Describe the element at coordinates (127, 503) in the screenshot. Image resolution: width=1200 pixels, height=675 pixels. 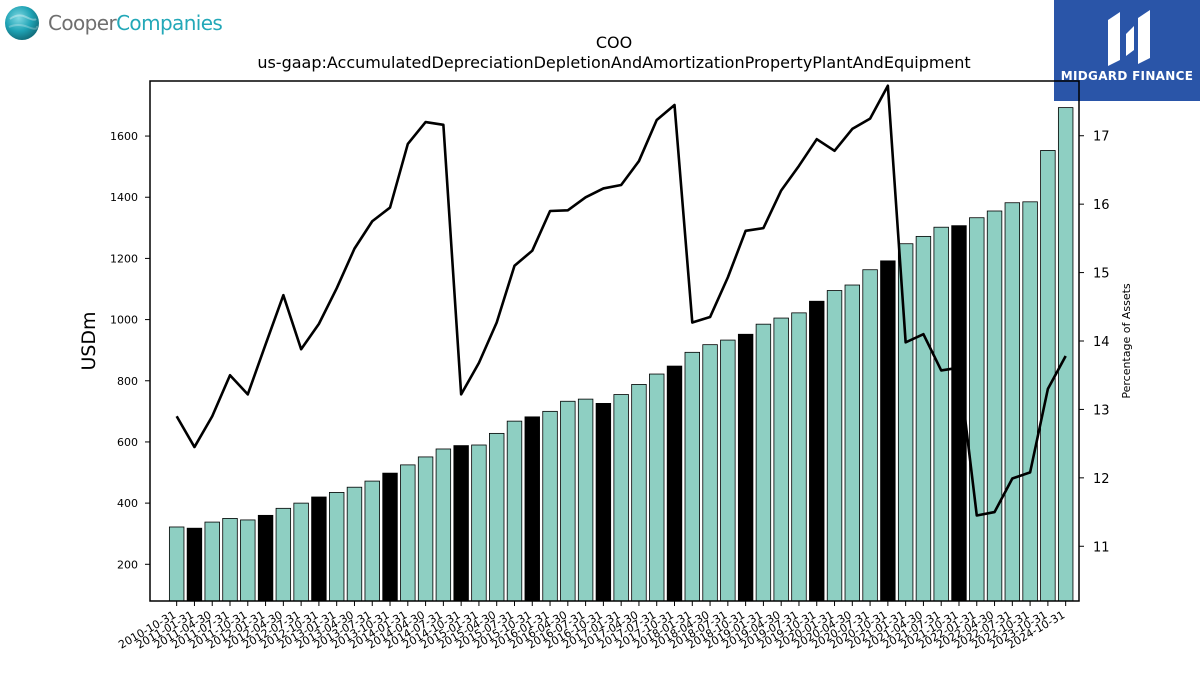
I see `y-tick-label-400: 400` at that location.